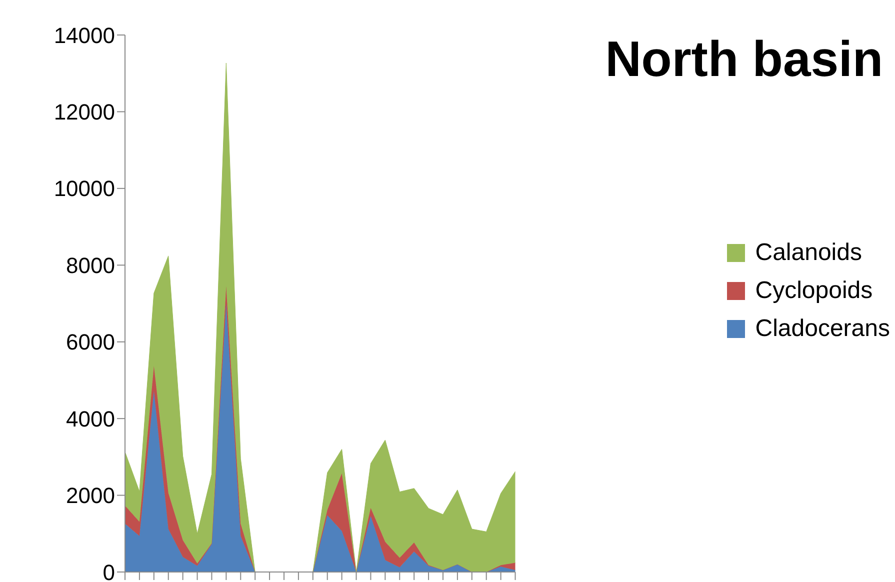 Image resolution: width=895 pixels, height=582 pixels. I want to click on y-tick-label: 0, so click(108, 571).